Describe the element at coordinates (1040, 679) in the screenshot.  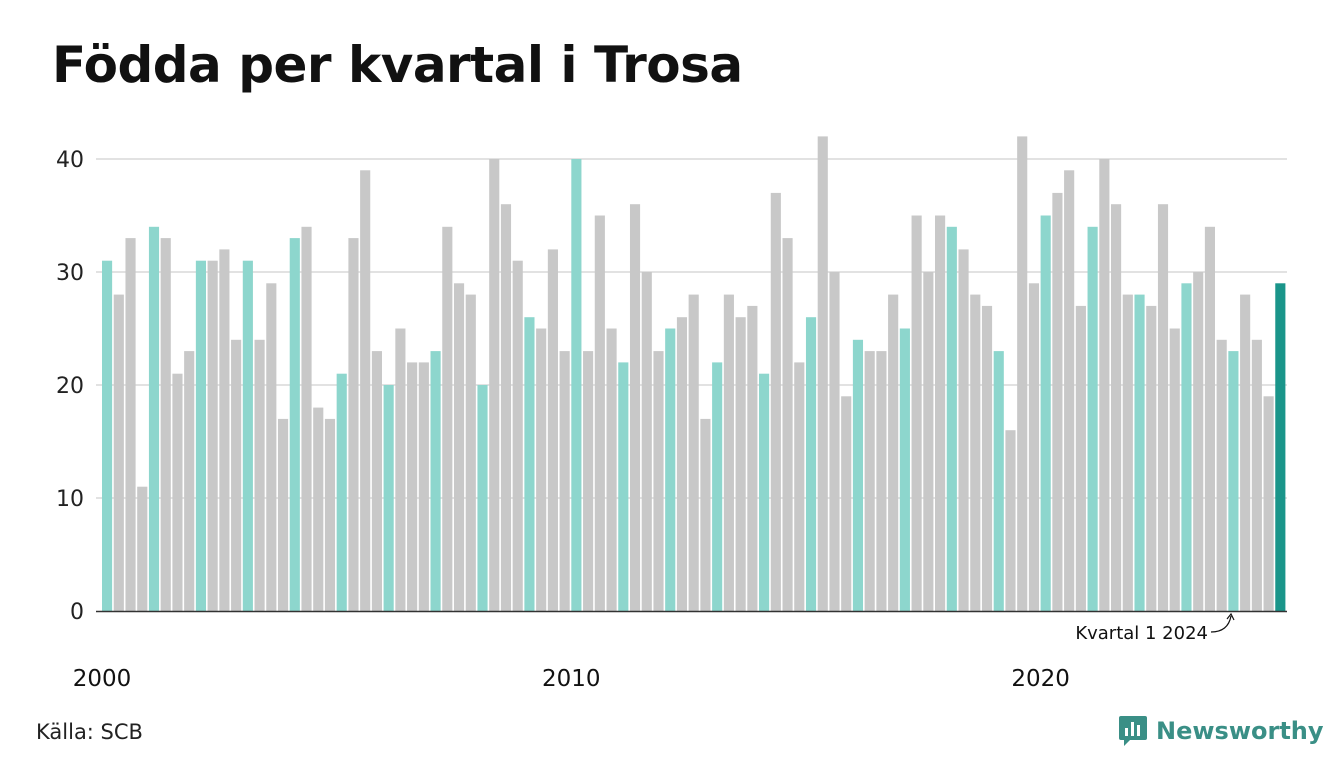
I see `x-tick-label: 2020` at that location.